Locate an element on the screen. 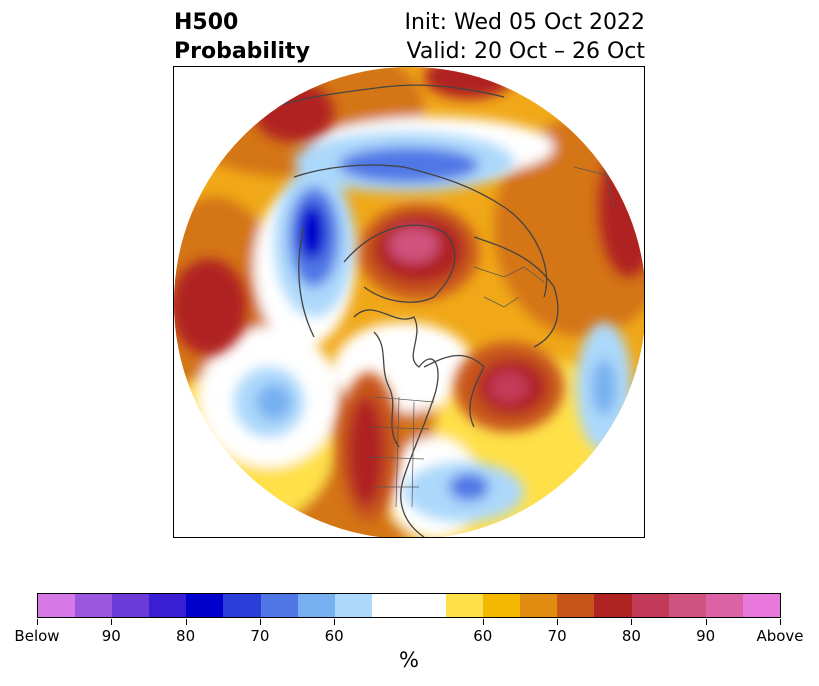 Image resolution: width=819 pixels, height=686 pixels. title-line-variable: H500 is located at coordinates (206, 22).